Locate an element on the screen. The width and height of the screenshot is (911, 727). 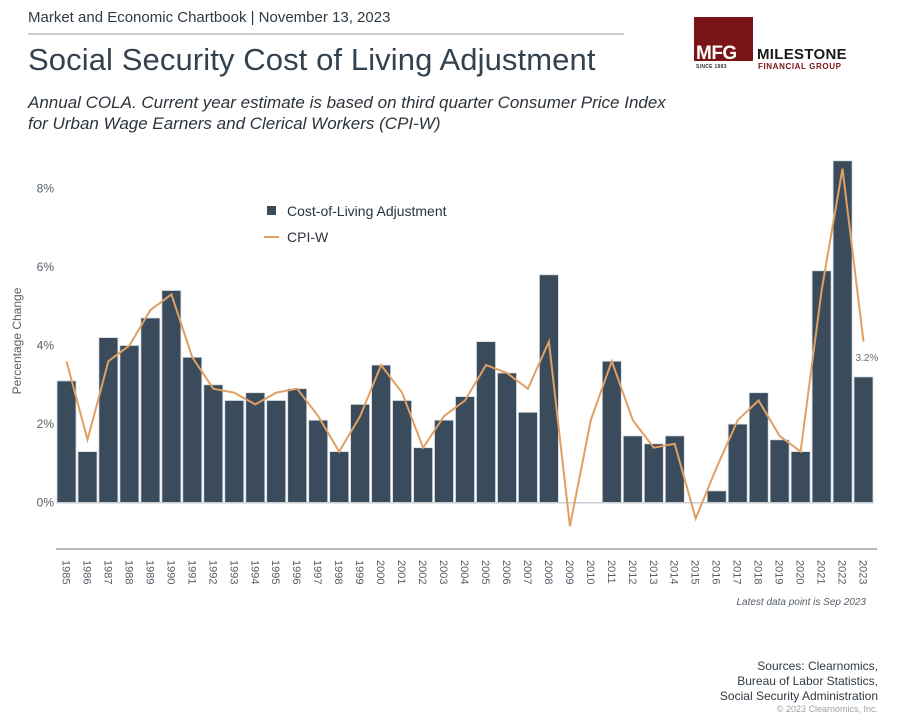
bar-1997 is located at coordinates (318, 461).